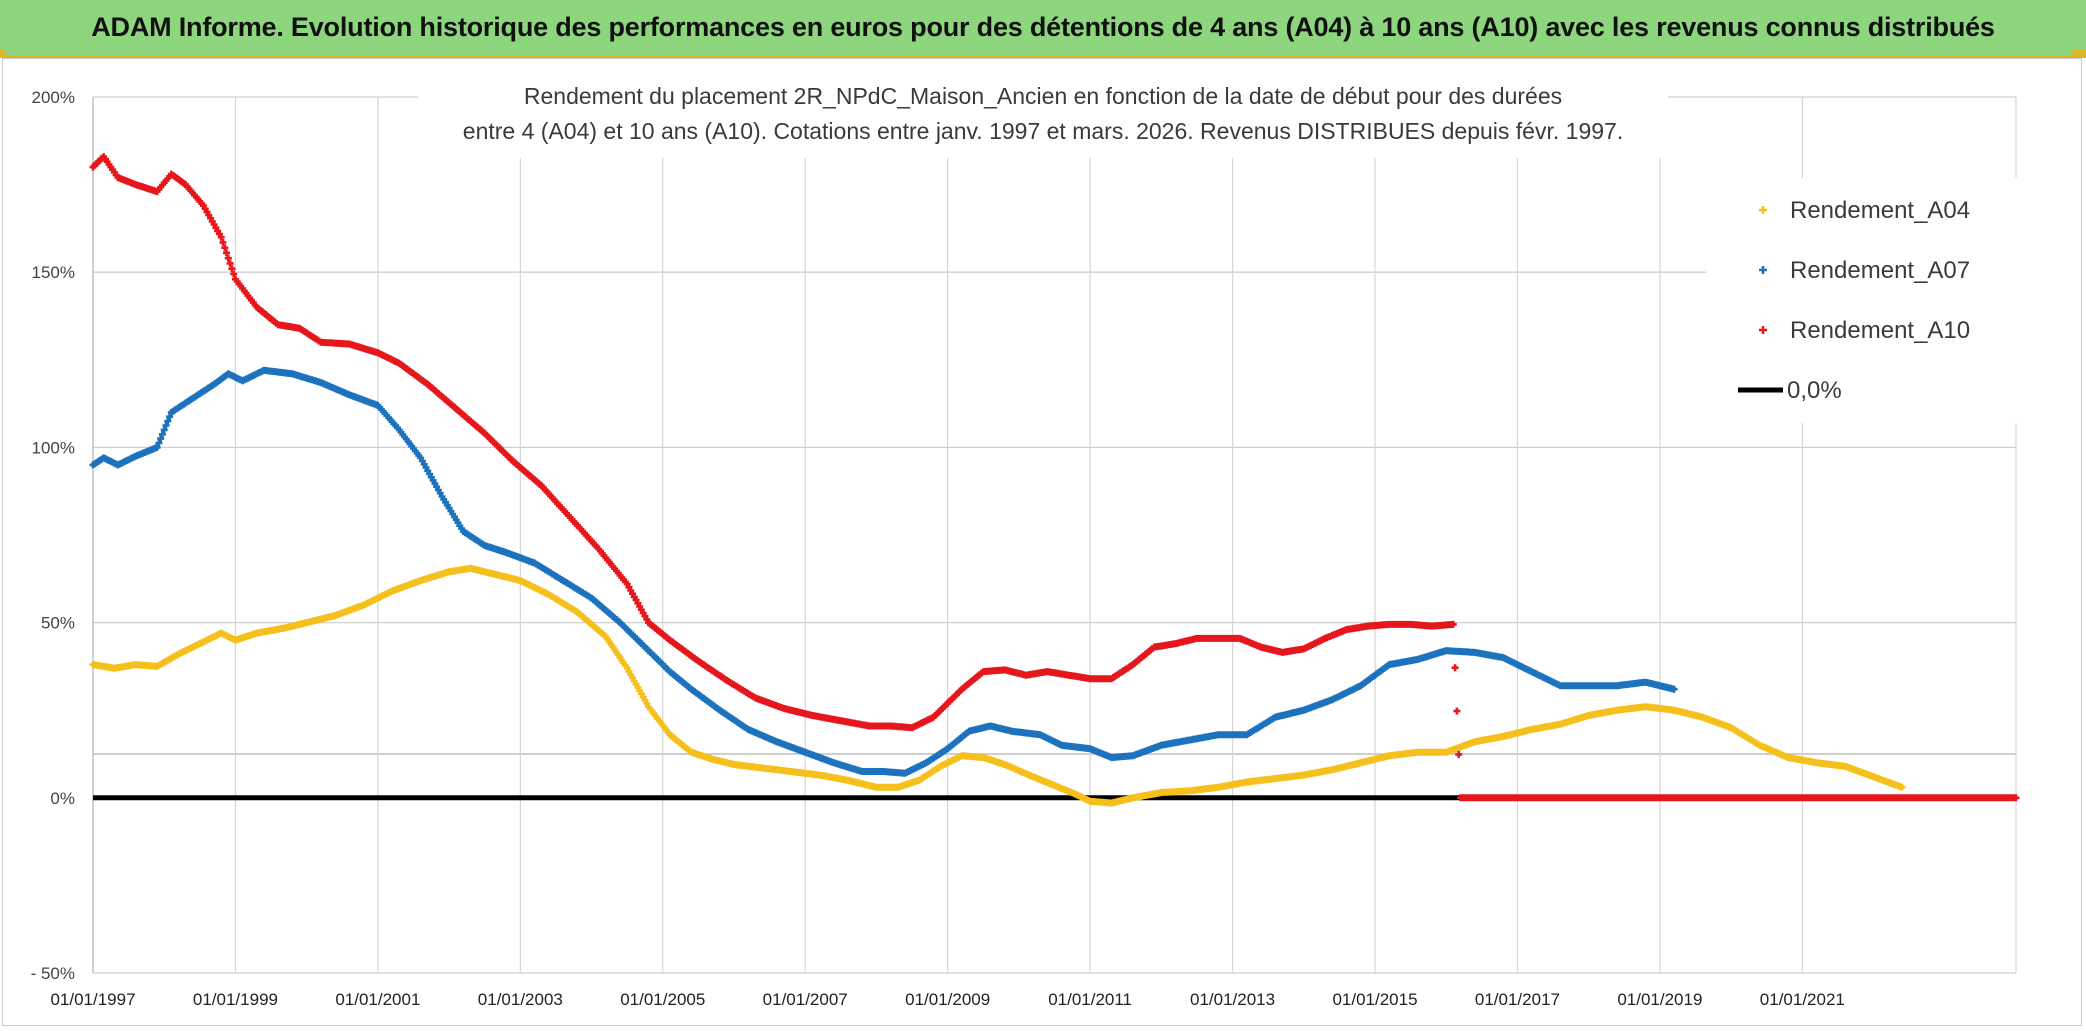 The image size is (2086, 1031). I want to click on legend-background, so click(1862, 300).